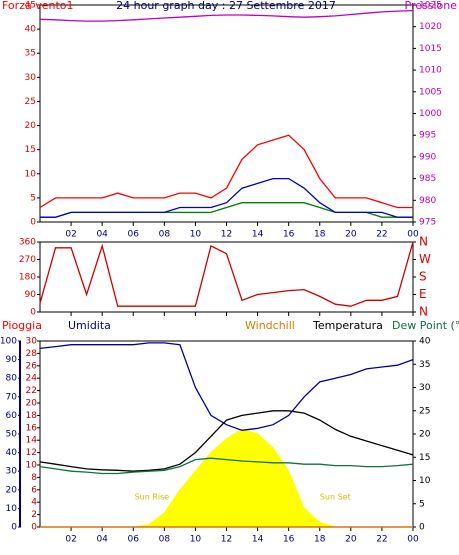 Image resolution: width=459 pixels, height=555 pixels. What do you see at coordinates (34, 490) in the screenshot?
I see `y-tick-label: 6` at bounding box center [34, 490].